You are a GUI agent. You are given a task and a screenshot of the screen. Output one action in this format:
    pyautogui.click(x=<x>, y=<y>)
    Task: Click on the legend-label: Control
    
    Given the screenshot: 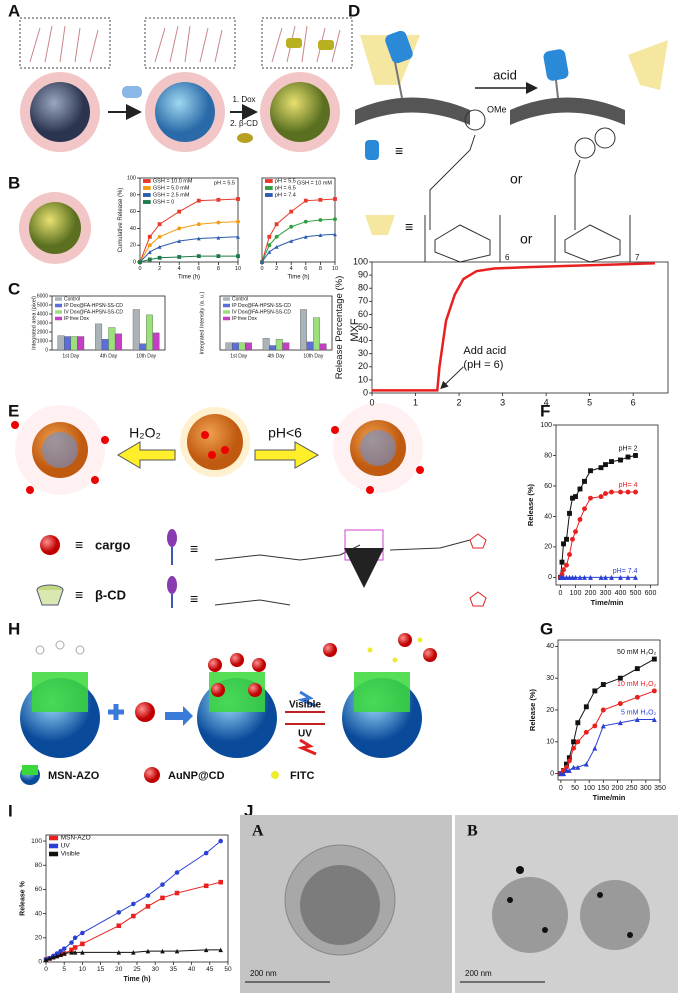 What is the action you would take?
    pyautogui.click(x=72, y=299)
    